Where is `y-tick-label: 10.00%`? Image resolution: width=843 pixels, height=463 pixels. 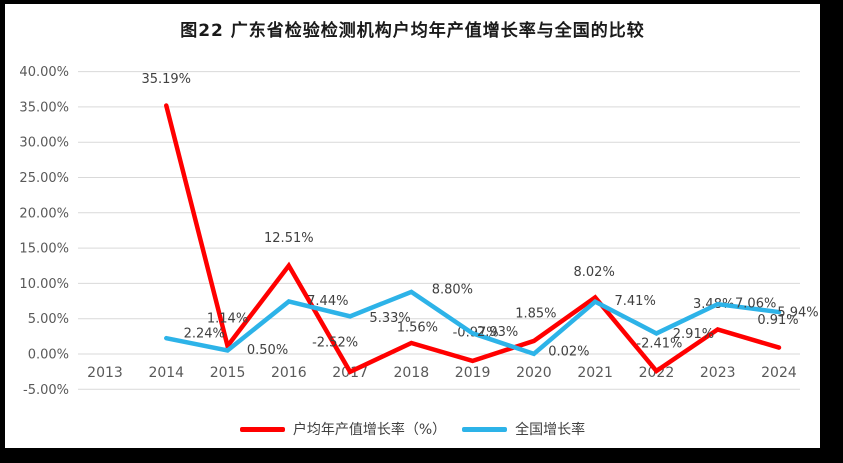 y-tick-label: 10.00% is located at coordinates (44, 284).